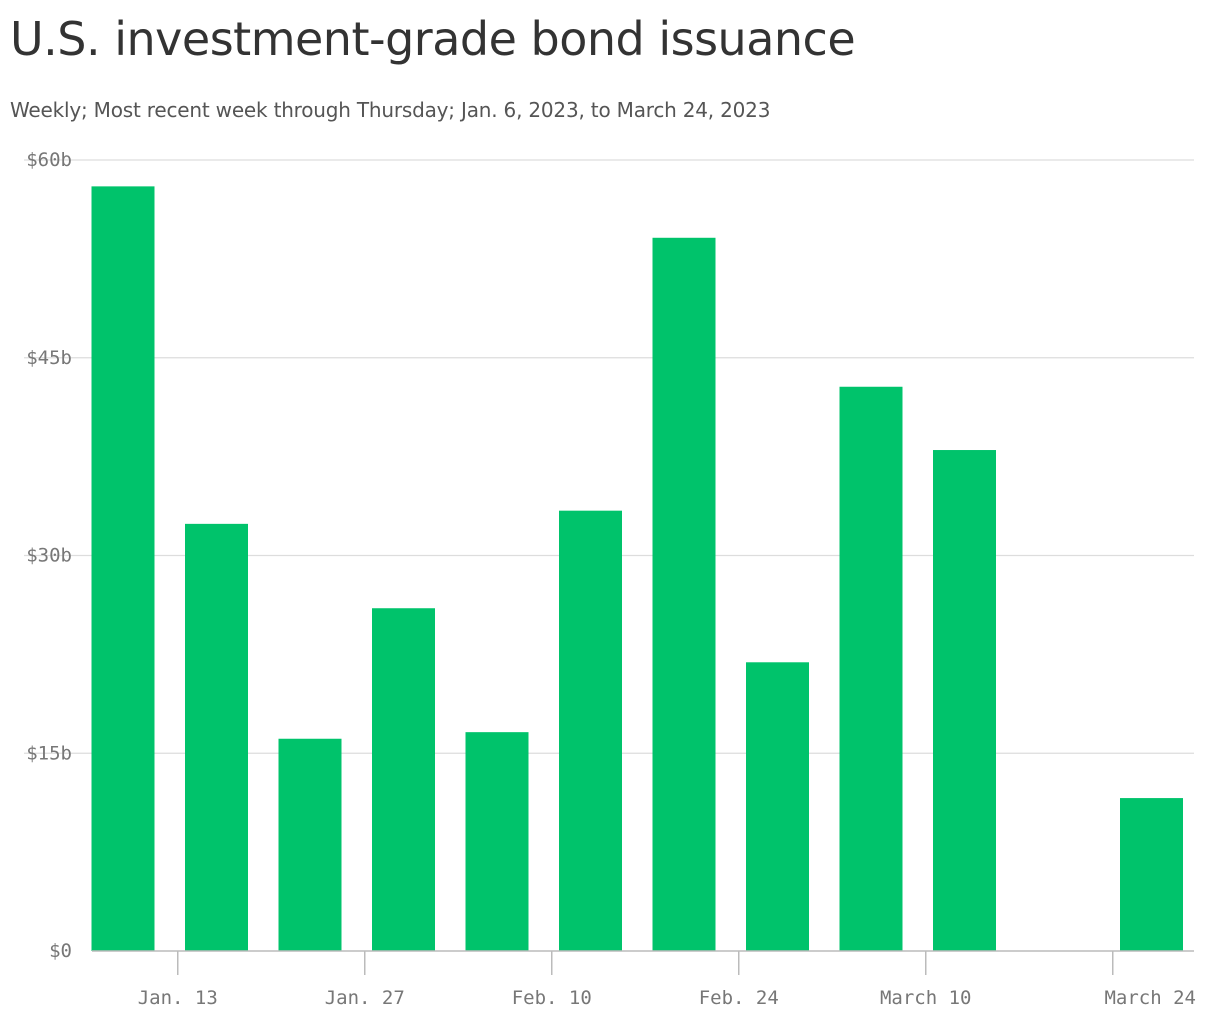 The height and width of the screenshot is (1020, 1220). What do you see at coordinates (49, 753) in the screenshot?
I see `y-tick-label: $15b` at bounding box center [49, 753].